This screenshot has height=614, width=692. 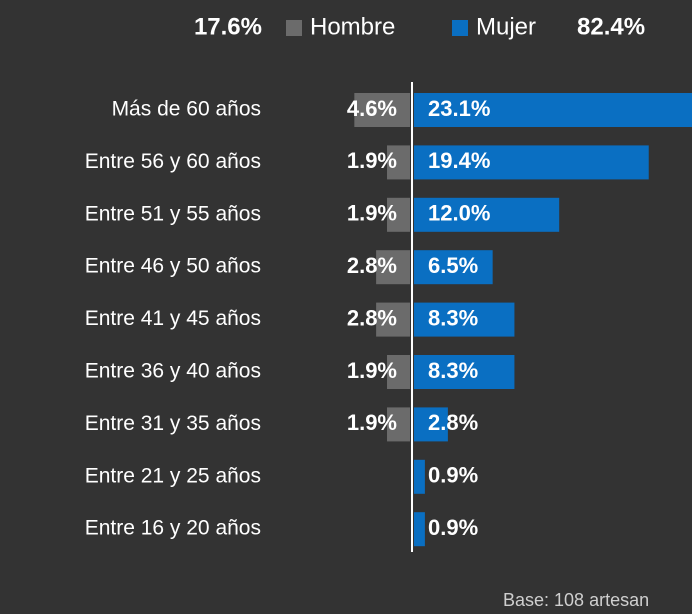 What do you see at coordinates (228, 26) in the screenshot?
I see `legend-total: 17.6%` at bounding box center [228, 26].